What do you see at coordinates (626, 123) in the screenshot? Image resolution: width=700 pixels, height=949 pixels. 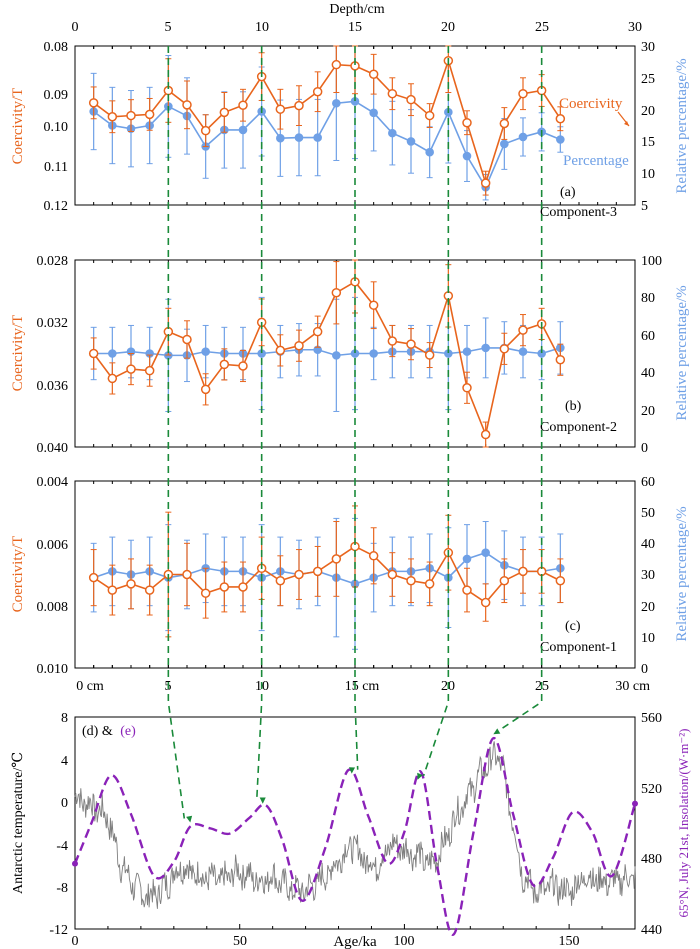 I see `coercivity-legend-arrowhead` at bounding box center [626, 123].